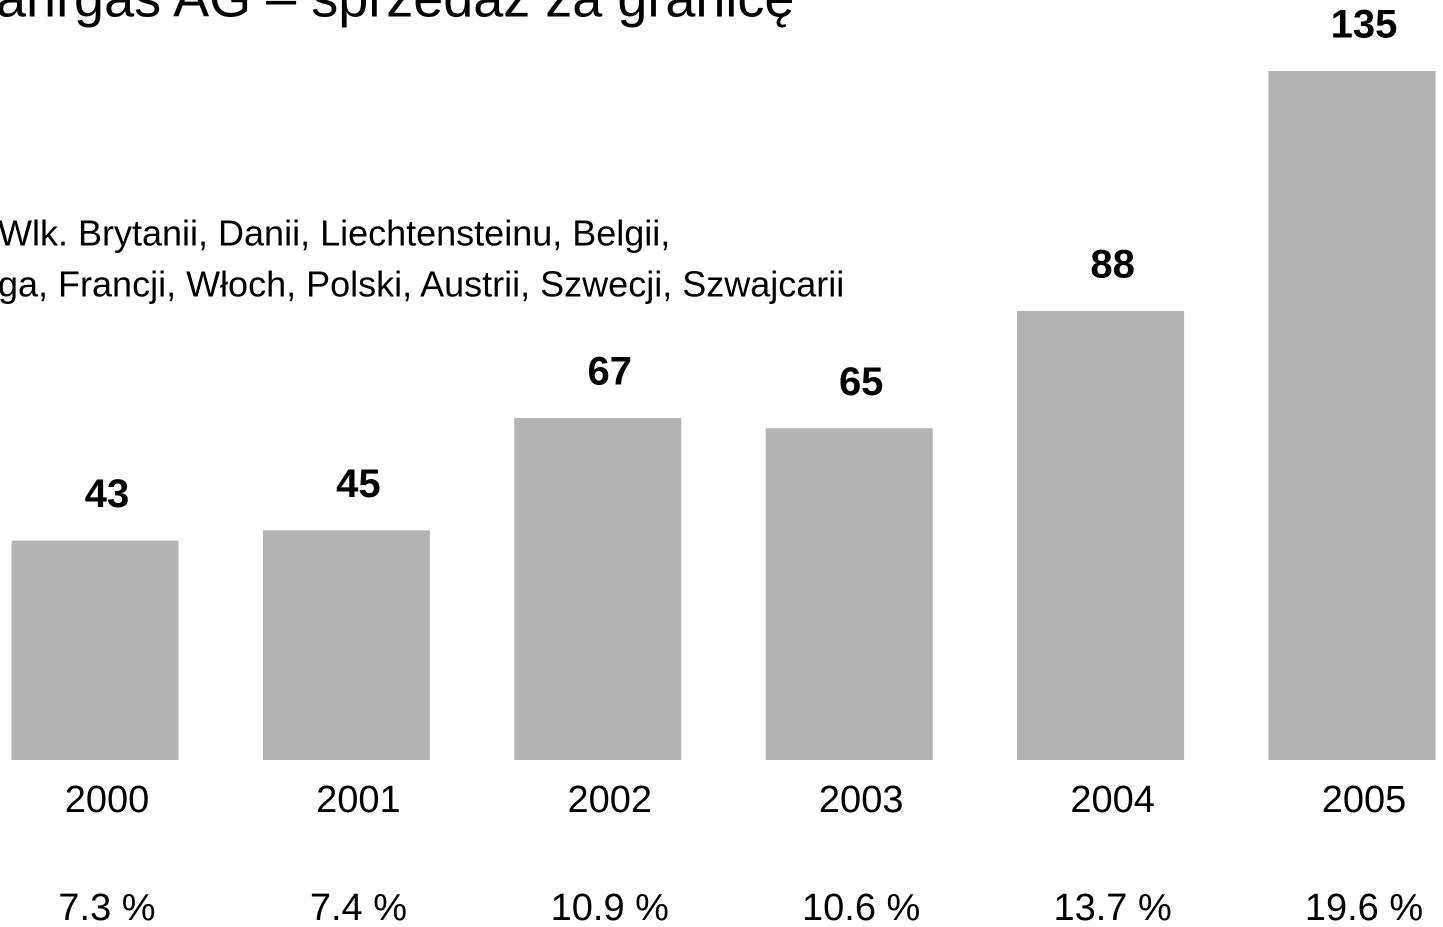  What do you see at coordinates (1112, 800) in the screenshot?
I see `x-tick-label: 2004` at bounding box center [1112, 800].